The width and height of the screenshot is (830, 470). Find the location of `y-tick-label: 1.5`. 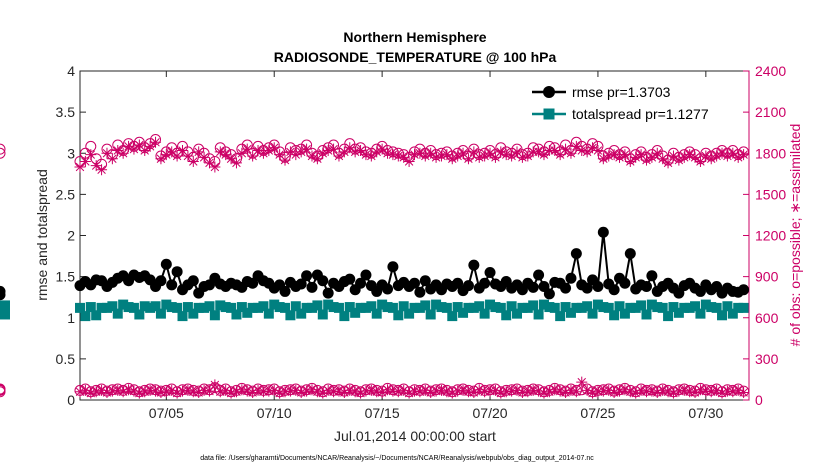

y-tick-label: 1.5 is located at coordinates (66, 277).